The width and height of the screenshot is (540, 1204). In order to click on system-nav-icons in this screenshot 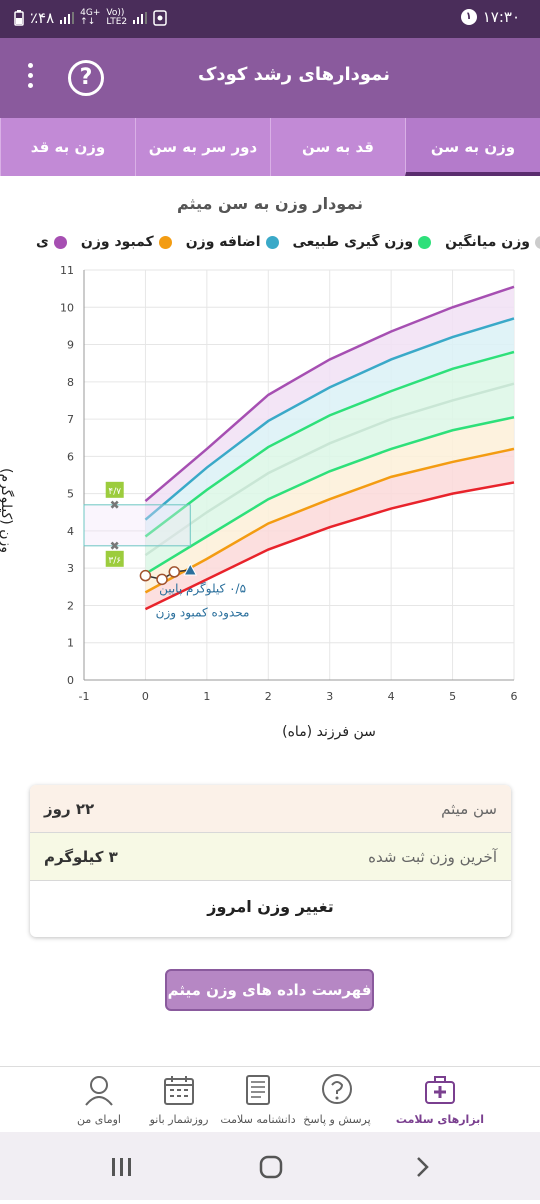, I will do `click(270, 1167)`.